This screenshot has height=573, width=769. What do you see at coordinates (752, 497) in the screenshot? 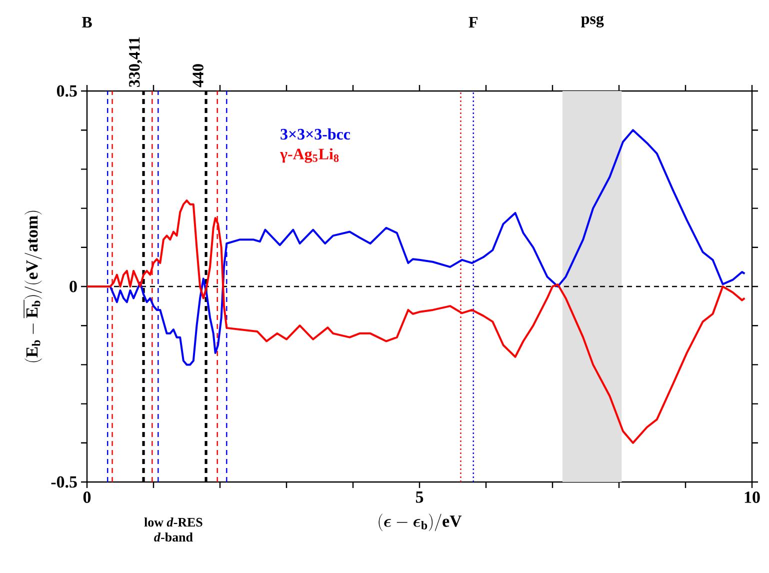
I see `x-tick-label: 10` at bounding box center [752, 497].